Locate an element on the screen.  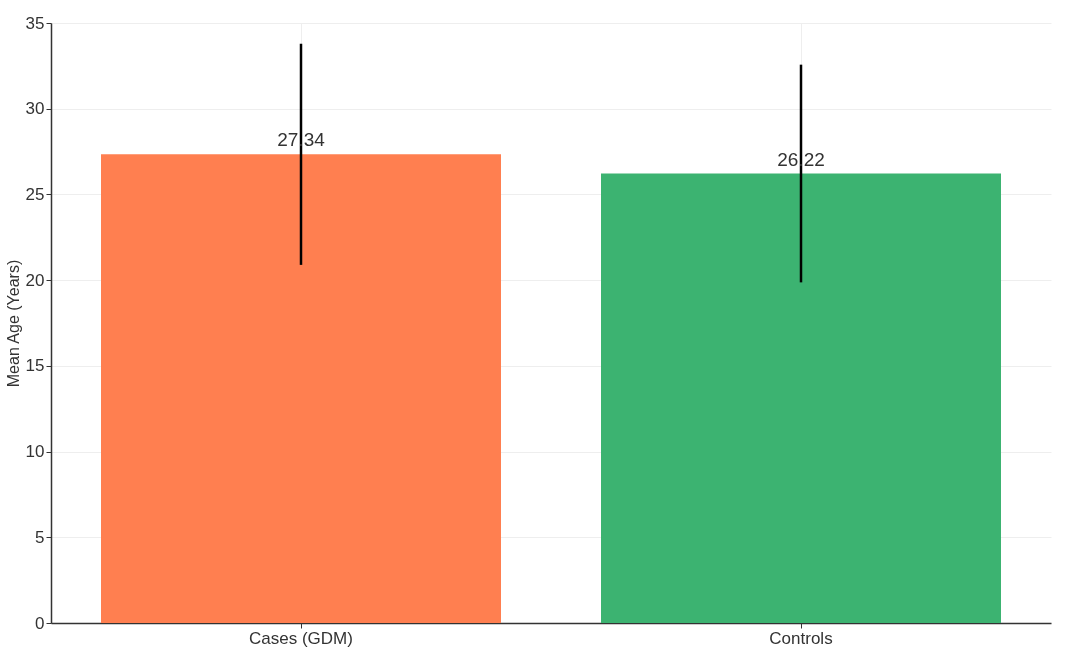
y-tick-label: 15 is located at coordinates (35, 366).